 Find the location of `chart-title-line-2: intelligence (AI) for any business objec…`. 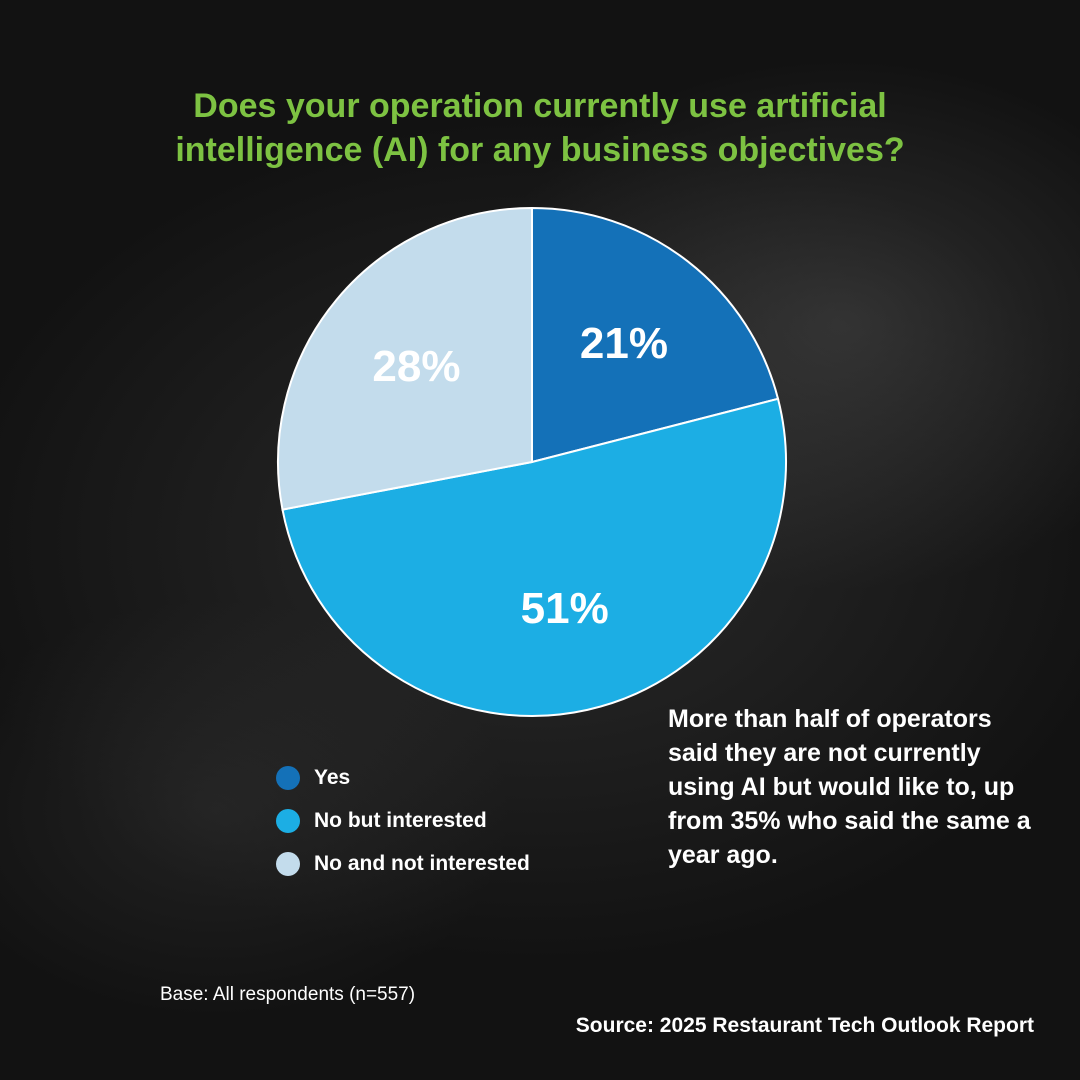

chart-title-line-2: intelligence (AI) for any business objec… is located at coordinates (540, 150).